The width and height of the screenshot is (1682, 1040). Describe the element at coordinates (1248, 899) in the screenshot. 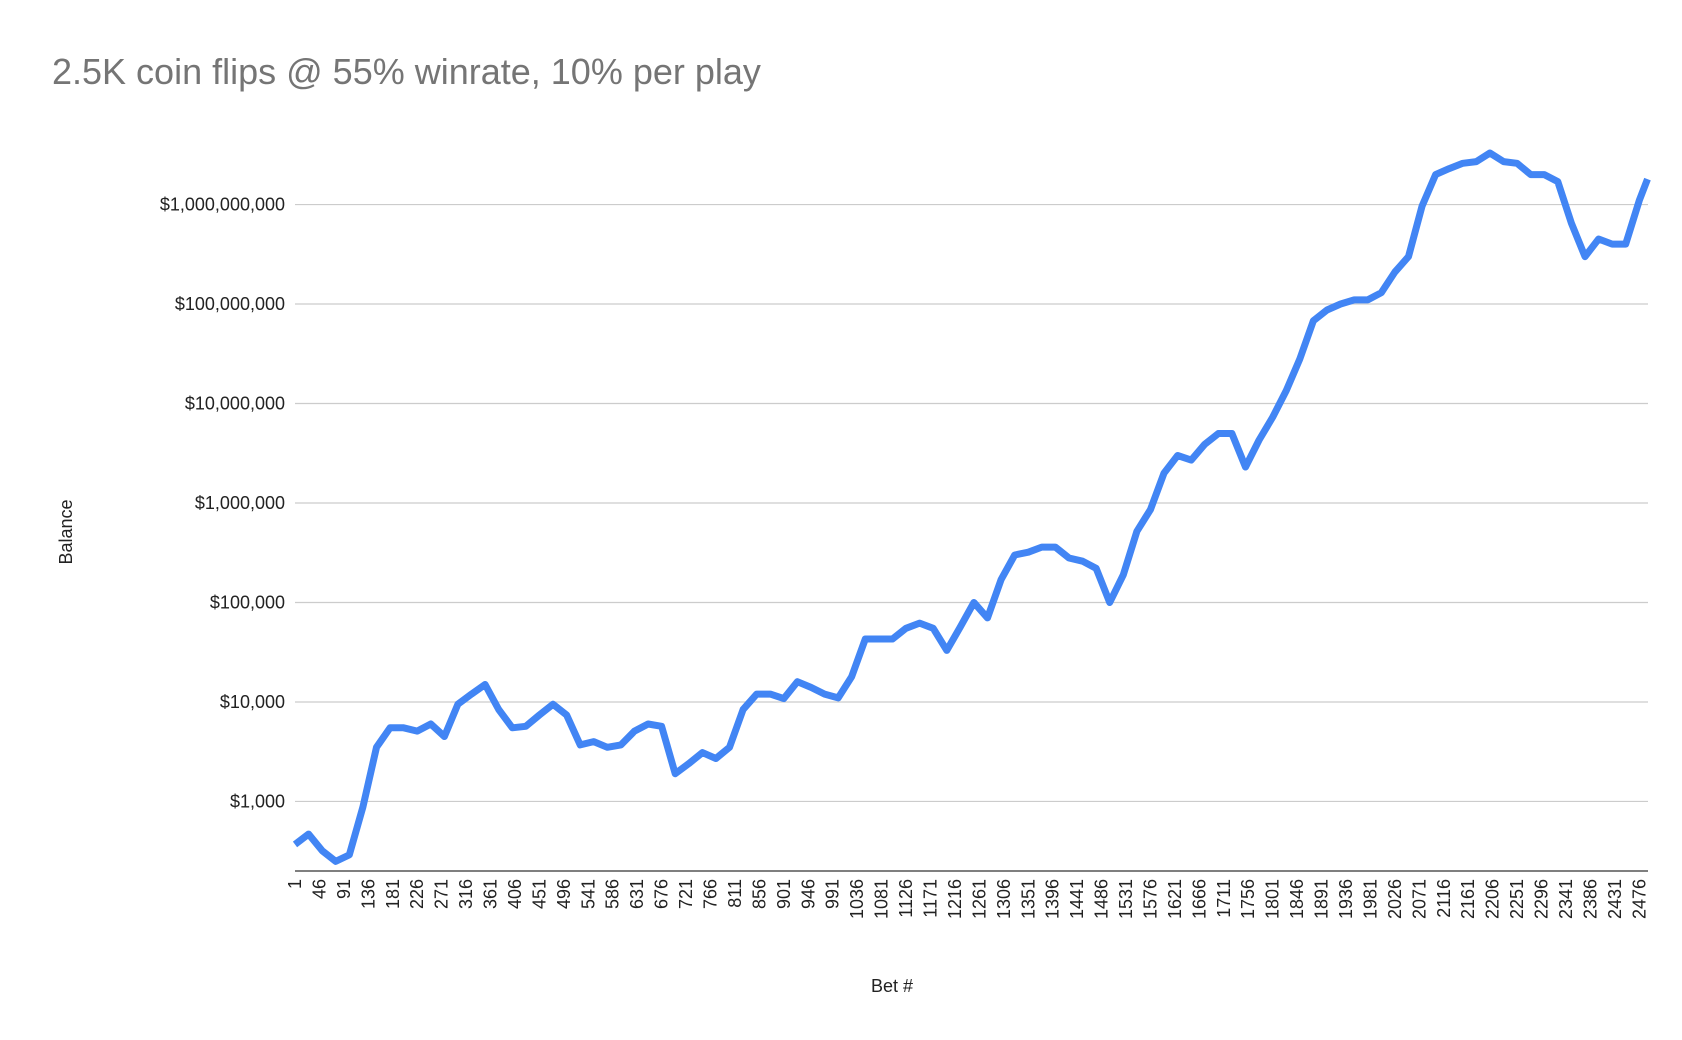

I see `x-tick-label: 1756` at that location.